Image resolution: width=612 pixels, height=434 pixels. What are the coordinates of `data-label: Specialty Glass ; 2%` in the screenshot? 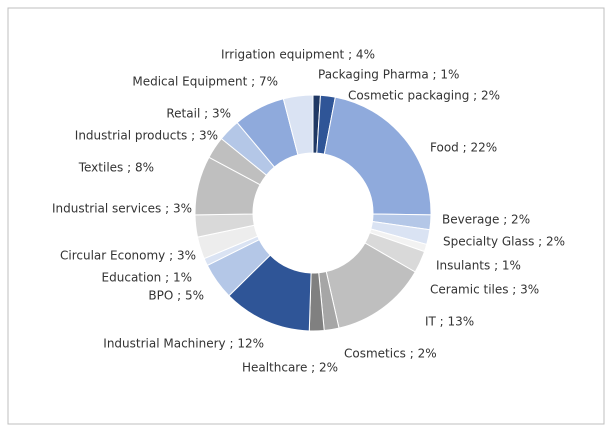 It's located at (504, 242).